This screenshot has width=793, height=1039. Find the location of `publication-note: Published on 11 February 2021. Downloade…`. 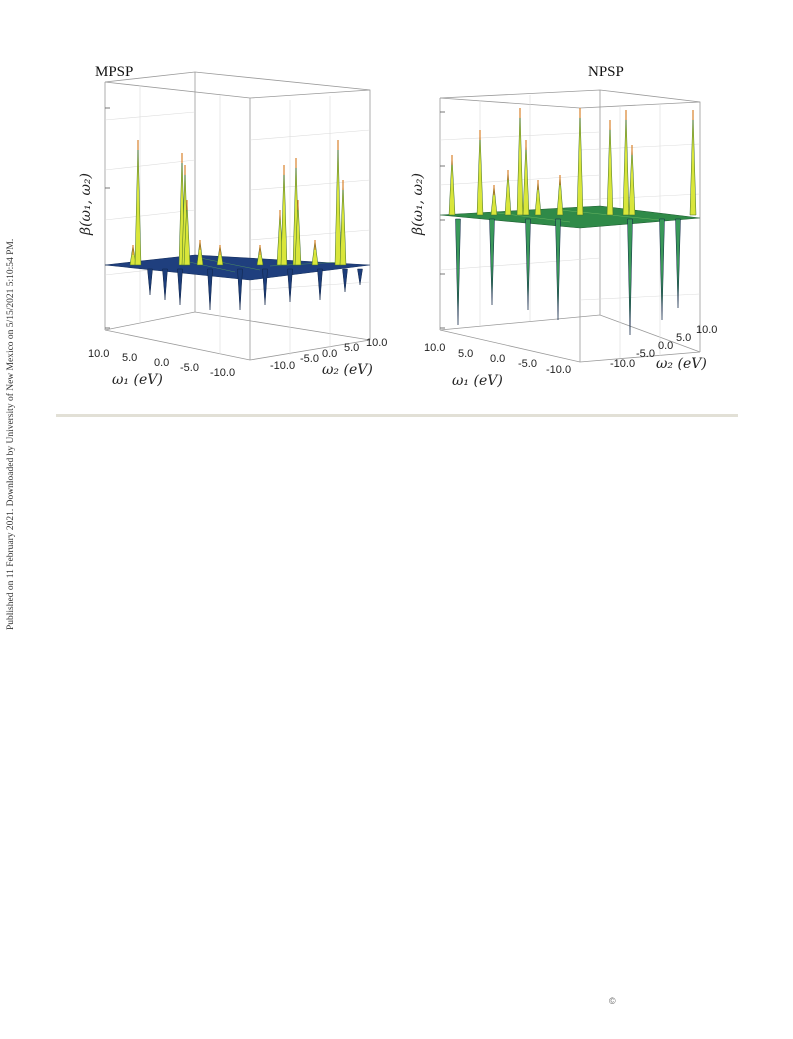

publication-note: Published on 11 February 2021. Downloade… is located at coordinates (11, 434).